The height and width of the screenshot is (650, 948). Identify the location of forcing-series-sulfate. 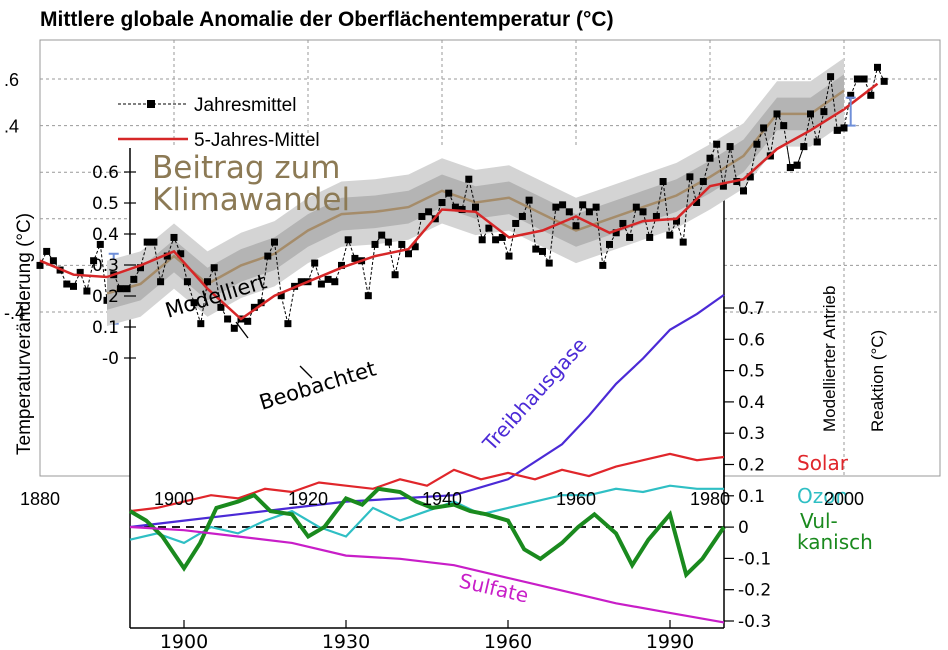
(427, 574).